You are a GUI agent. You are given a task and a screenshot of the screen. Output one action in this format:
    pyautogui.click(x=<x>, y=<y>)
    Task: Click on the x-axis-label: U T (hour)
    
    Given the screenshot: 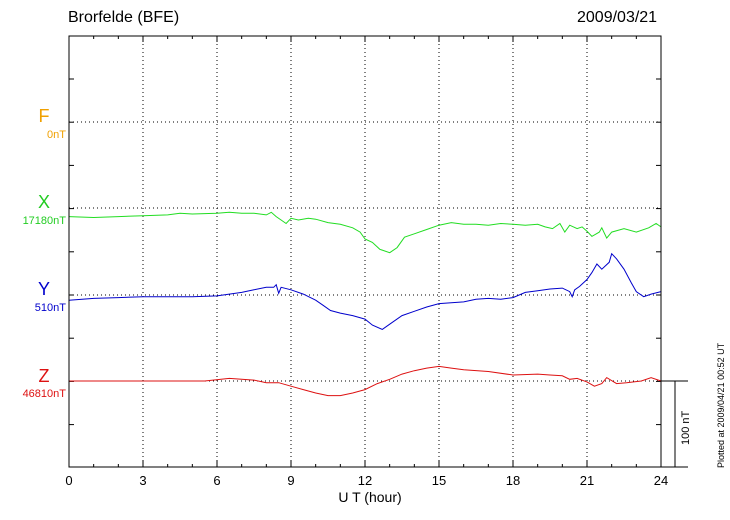 What is the action you would take?
    pyautogui.click(x=370, y=497)
    